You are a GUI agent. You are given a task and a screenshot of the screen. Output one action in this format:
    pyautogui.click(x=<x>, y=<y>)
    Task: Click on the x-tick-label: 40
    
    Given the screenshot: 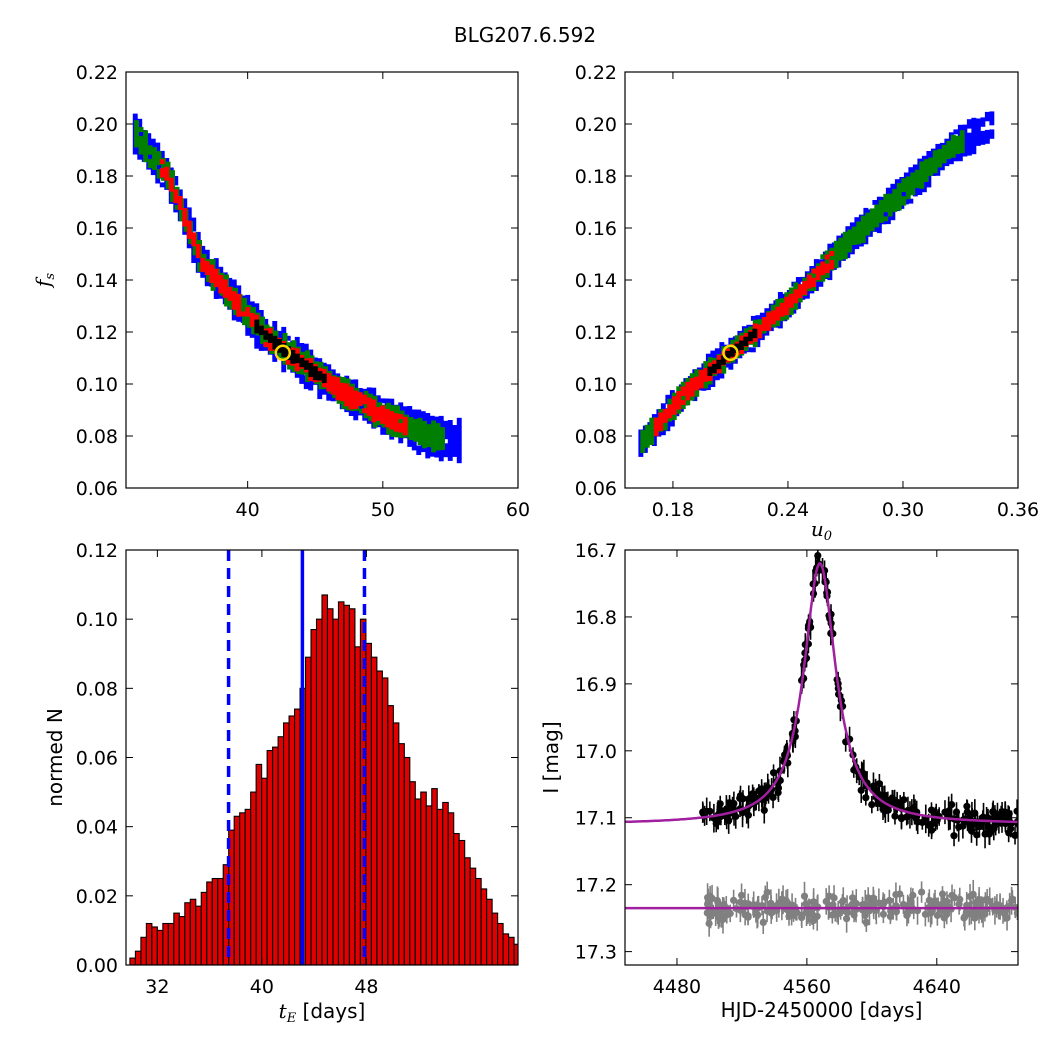 What is the action you would take?
    pyautogui.click(x=262, y=987)
    